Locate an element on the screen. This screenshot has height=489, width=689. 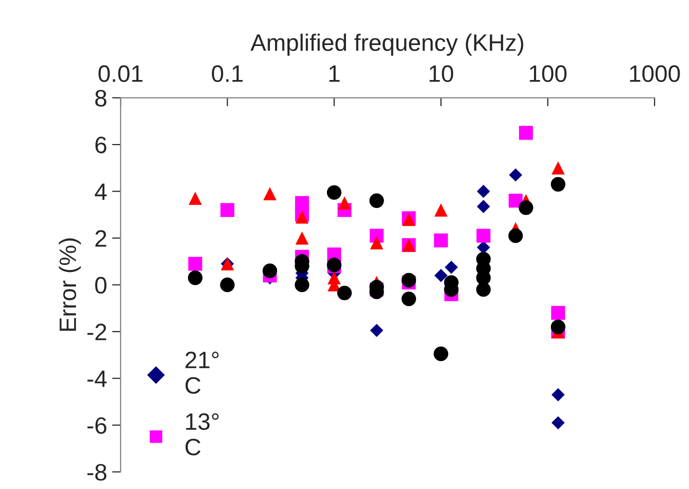
y-tick-label: 8 is located at coordinates (100, 98).